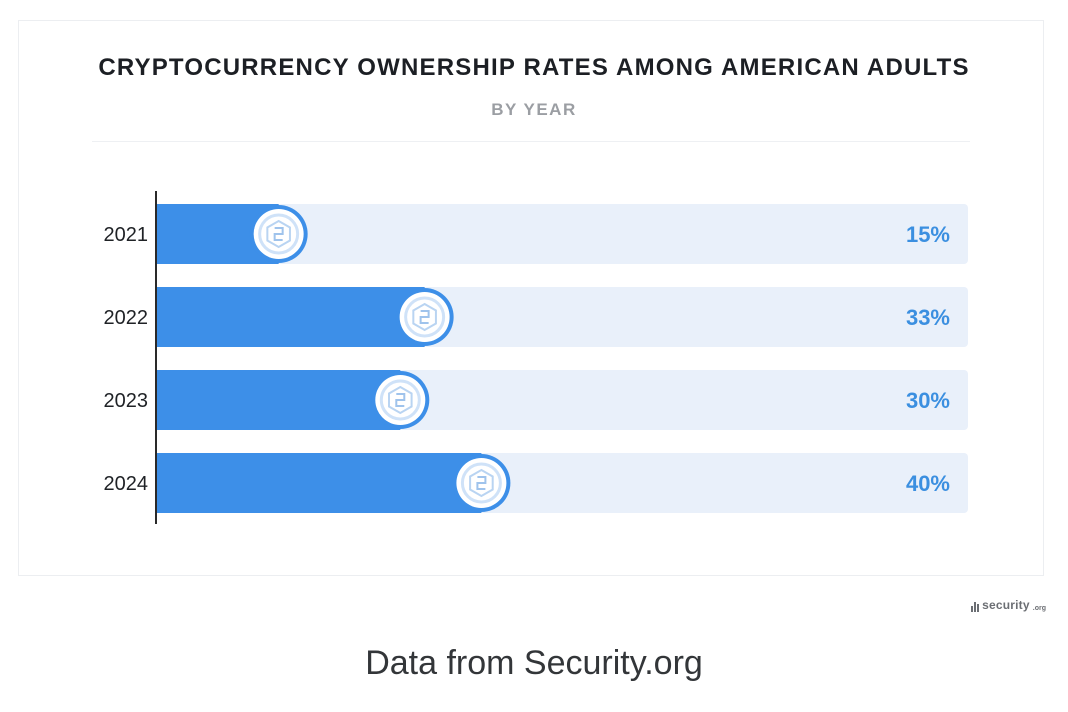  Describe the element at coordinates (531, 141) in the screenshot. I see `title-divider` at that location.